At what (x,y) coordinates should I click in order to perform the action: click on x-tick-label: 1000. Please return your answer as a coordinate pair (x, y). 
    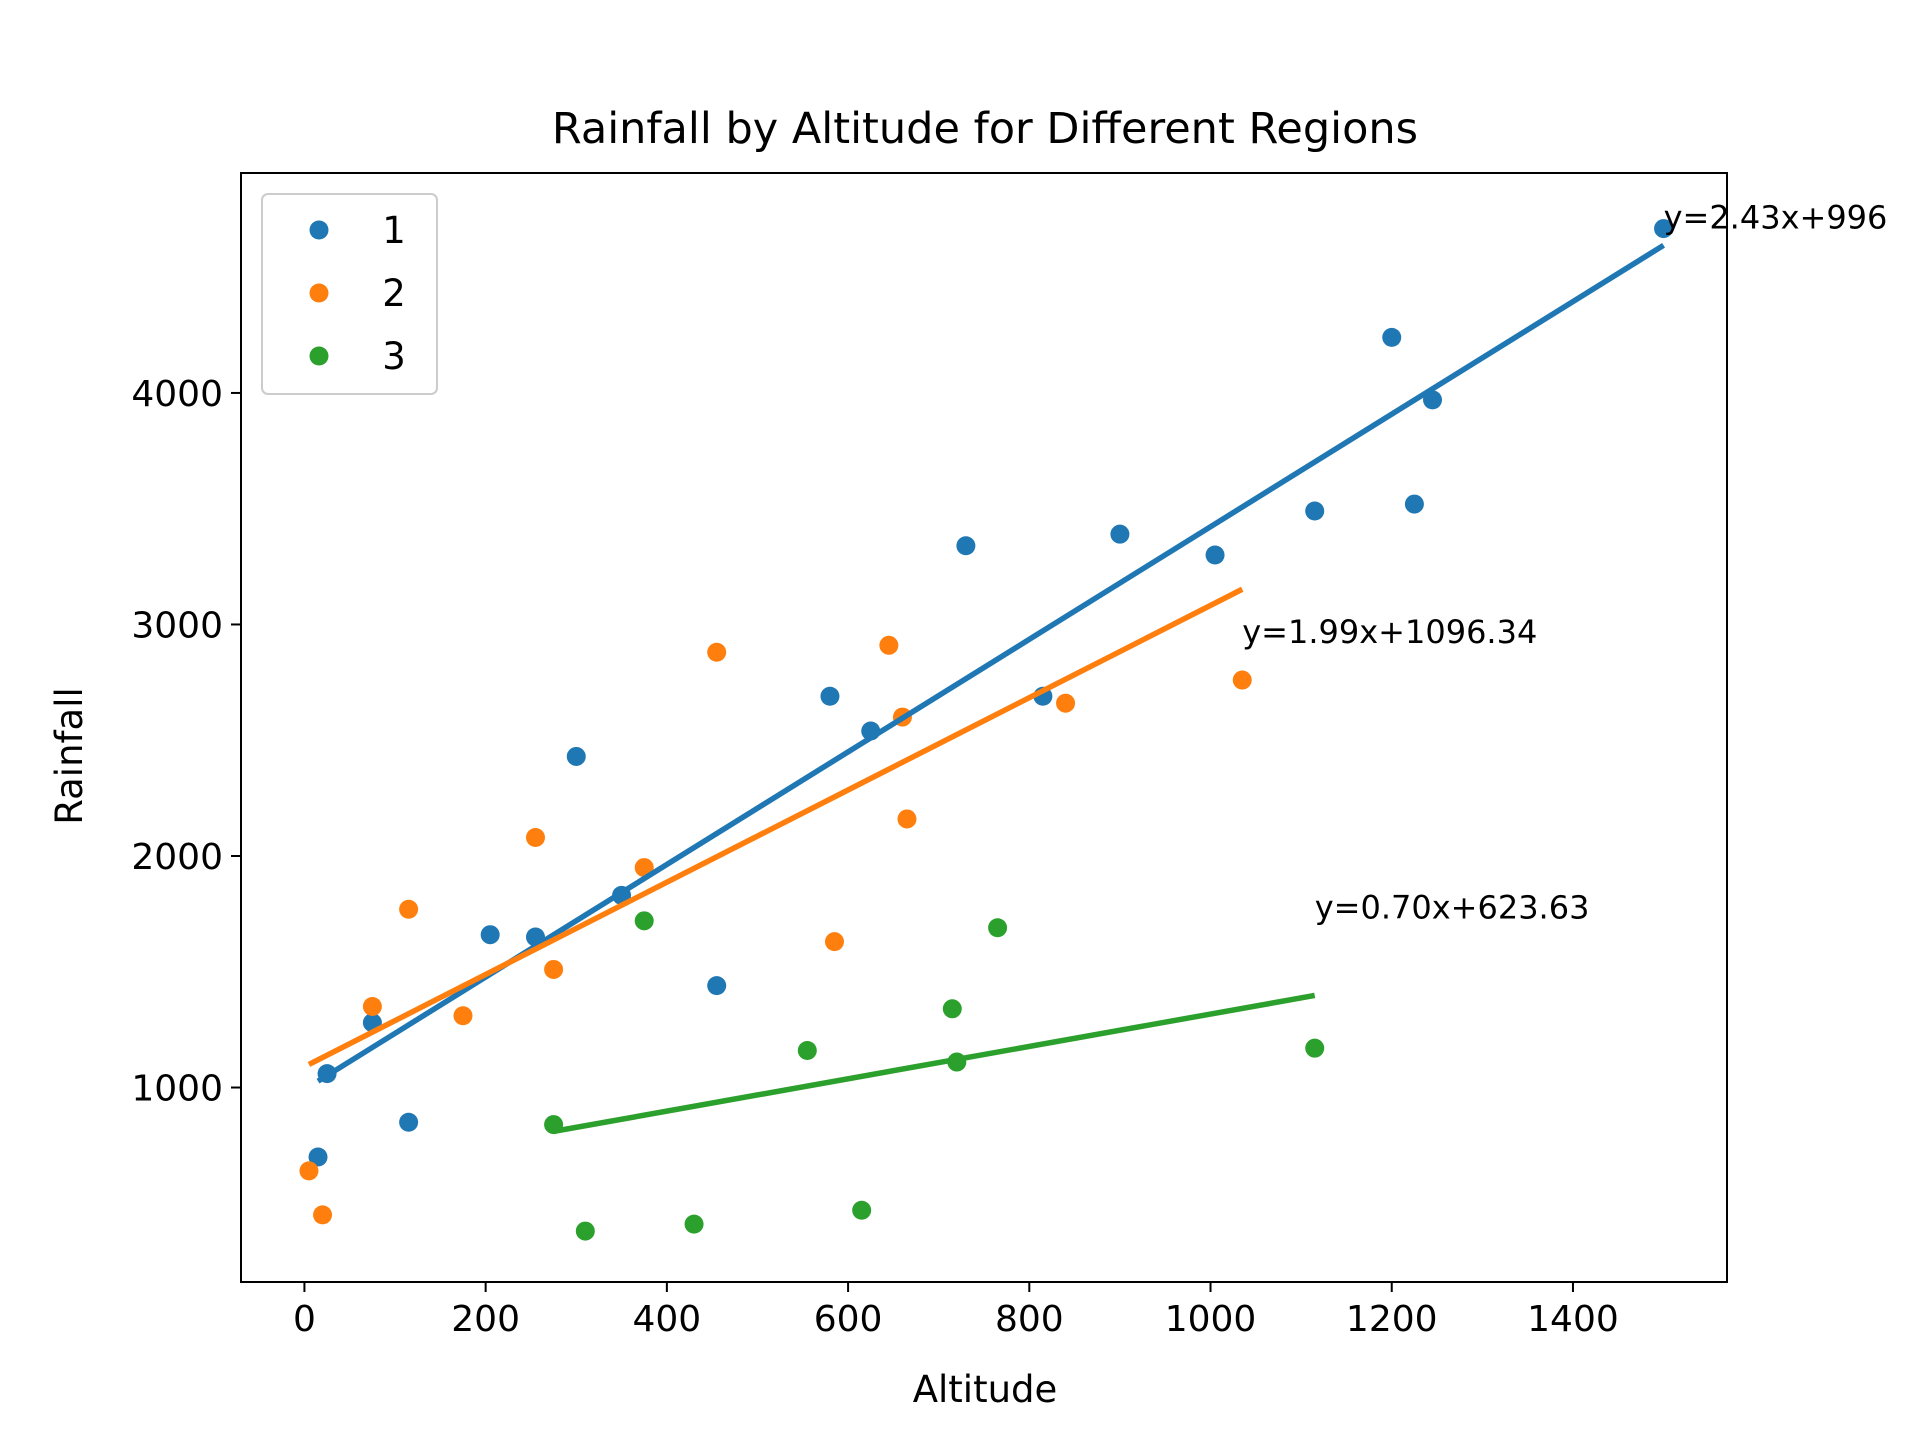
    Looking at the image, I should click on (1211, 1319).